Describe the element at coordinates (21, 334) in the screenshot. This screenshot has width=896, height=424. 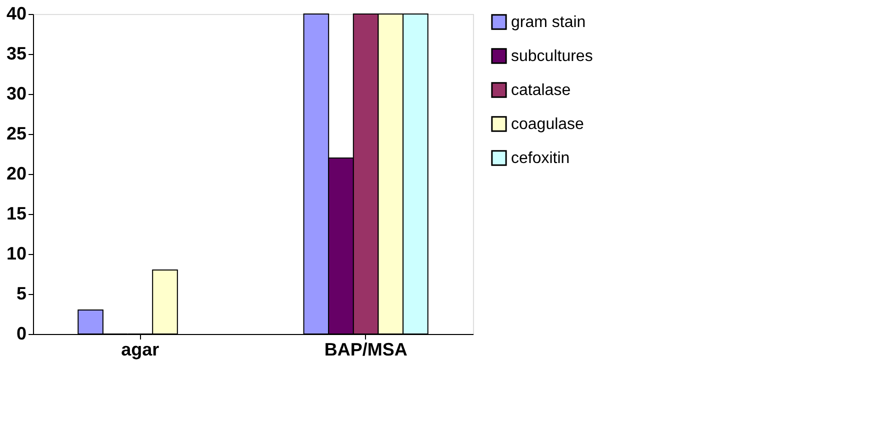
I see `y-tick-label: 0` at that location.